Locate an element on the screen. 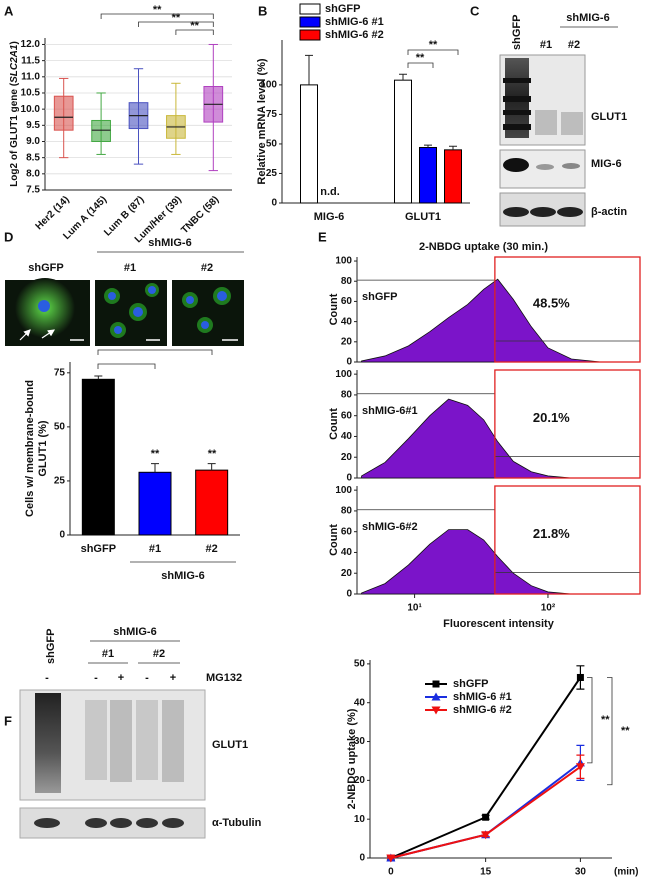 This screenshot has height=886, width=649. x-tick-label: #2 is located at coordinates (212, 549).